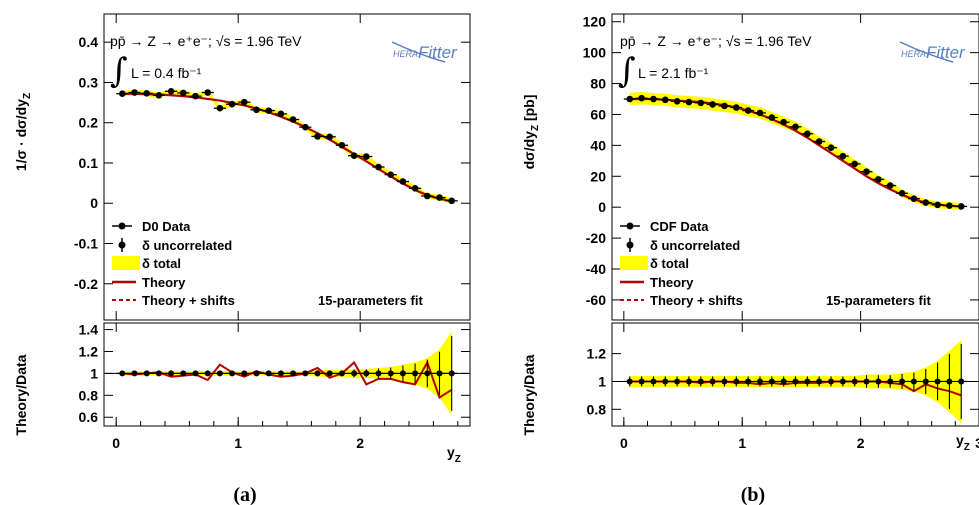 This screenshot has height=505, width=979. What do you see at coordinates (742, 443) in the screenshot?
I see `x-tick-label: 1` at bounding box center [742, 443].